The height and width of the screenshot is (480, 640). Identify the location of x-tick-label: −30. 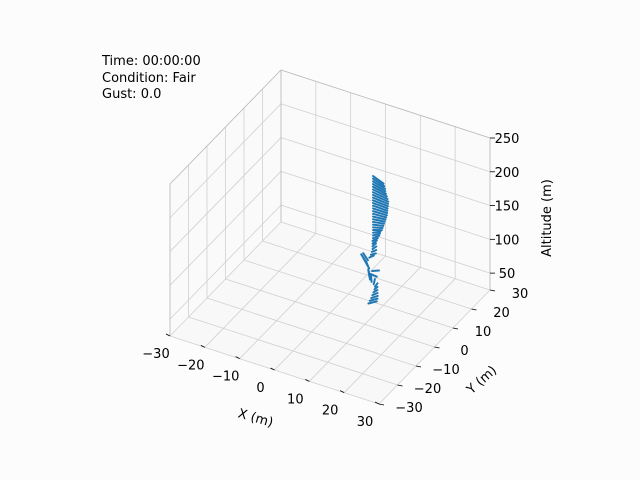
(155, 354).